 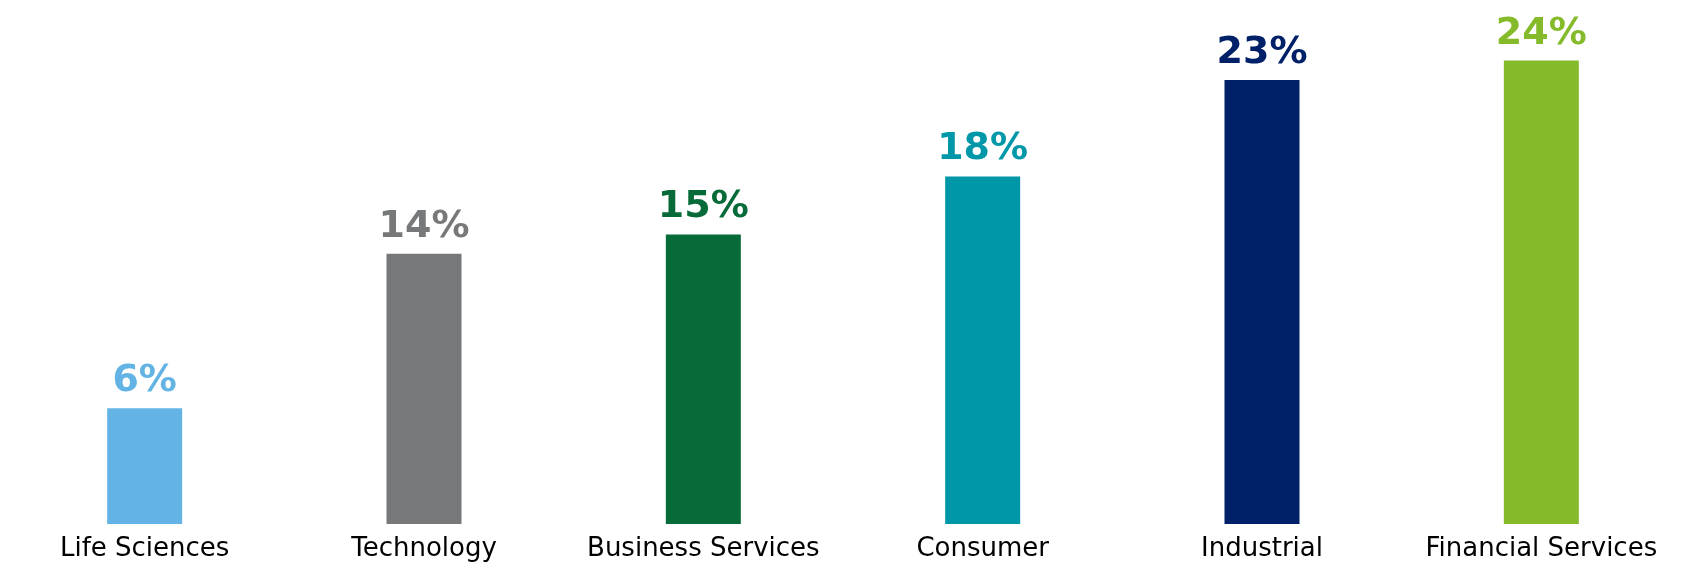 I want to click on data-label: 18%, so click(x=983, y=146).